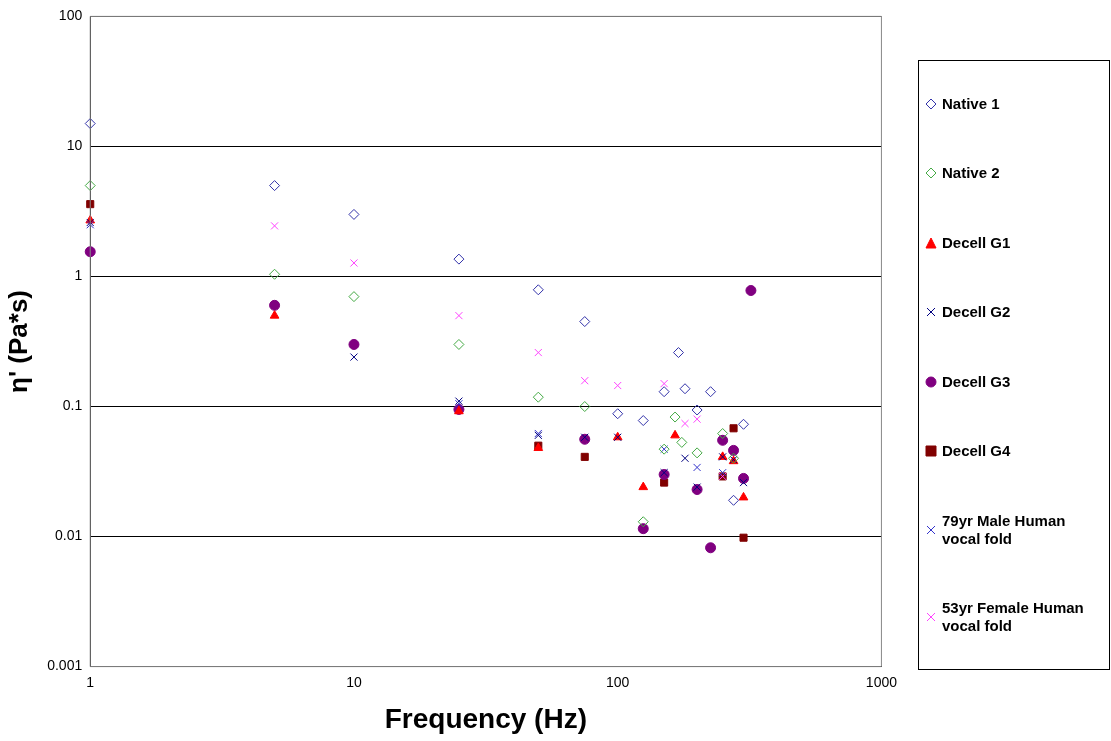  I want to click on y-tick-label: 1, so click(78, 275).